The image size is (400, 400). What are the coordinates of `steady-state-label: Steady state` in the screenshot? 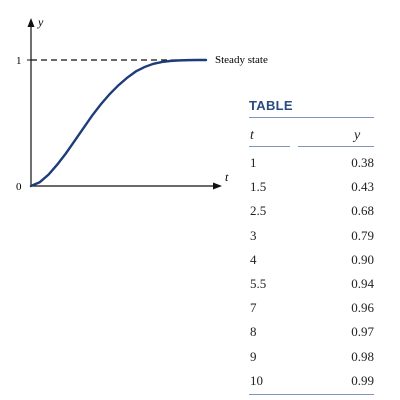 It's located at (241, 60).